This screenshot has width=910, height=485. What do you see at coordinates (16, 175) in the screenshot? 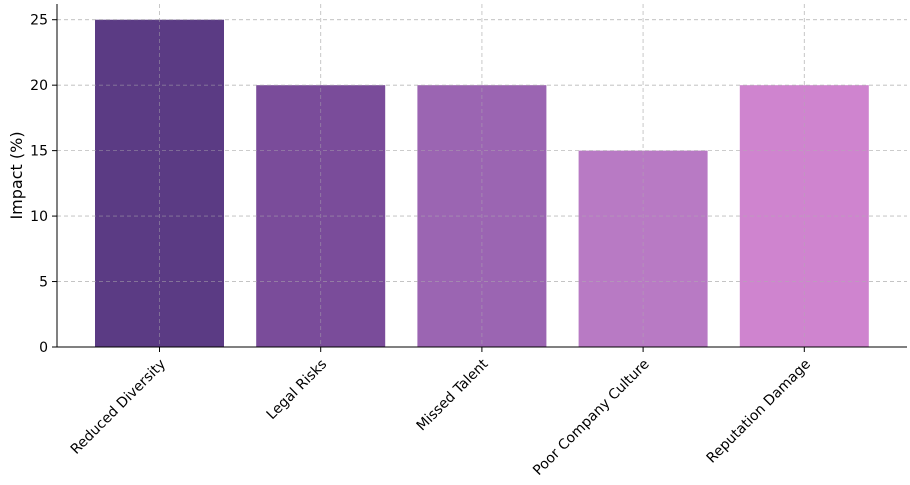
I see `y-axis-title: Impact (%)` at bounding box center [16, 175].